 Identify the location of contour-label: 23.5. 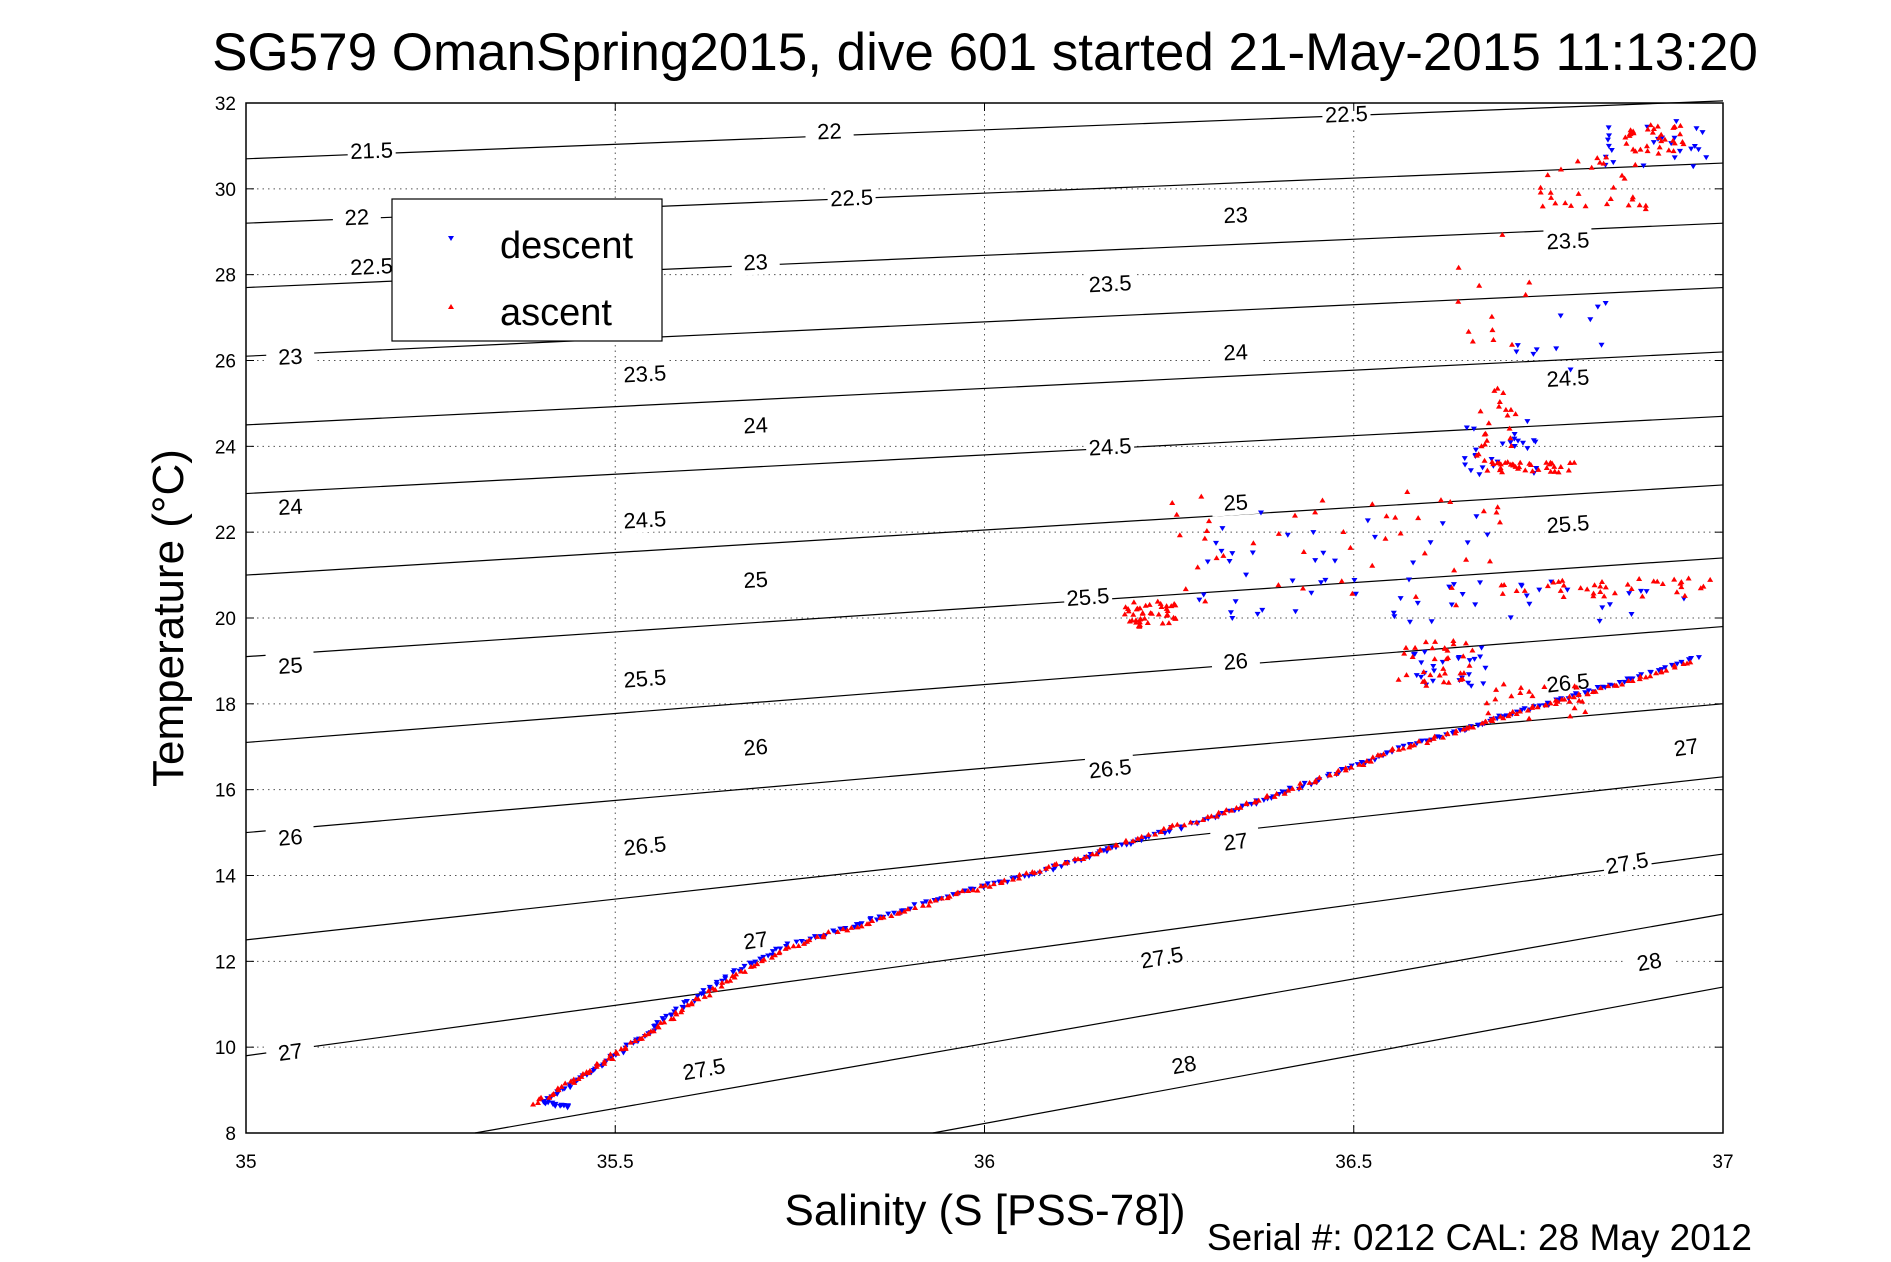
(1568, 240).